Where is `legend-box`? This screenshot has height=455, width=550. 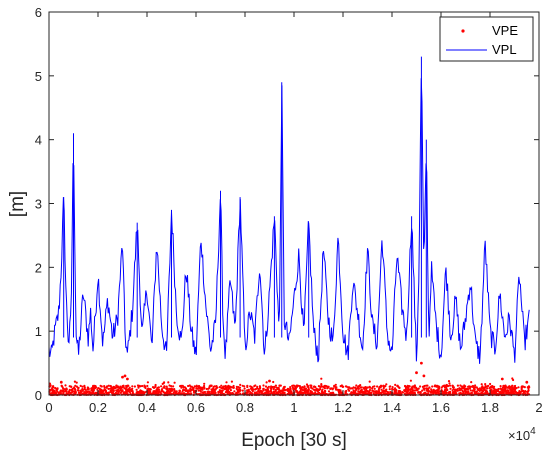 legend-box is located at coordinates (486, 39).